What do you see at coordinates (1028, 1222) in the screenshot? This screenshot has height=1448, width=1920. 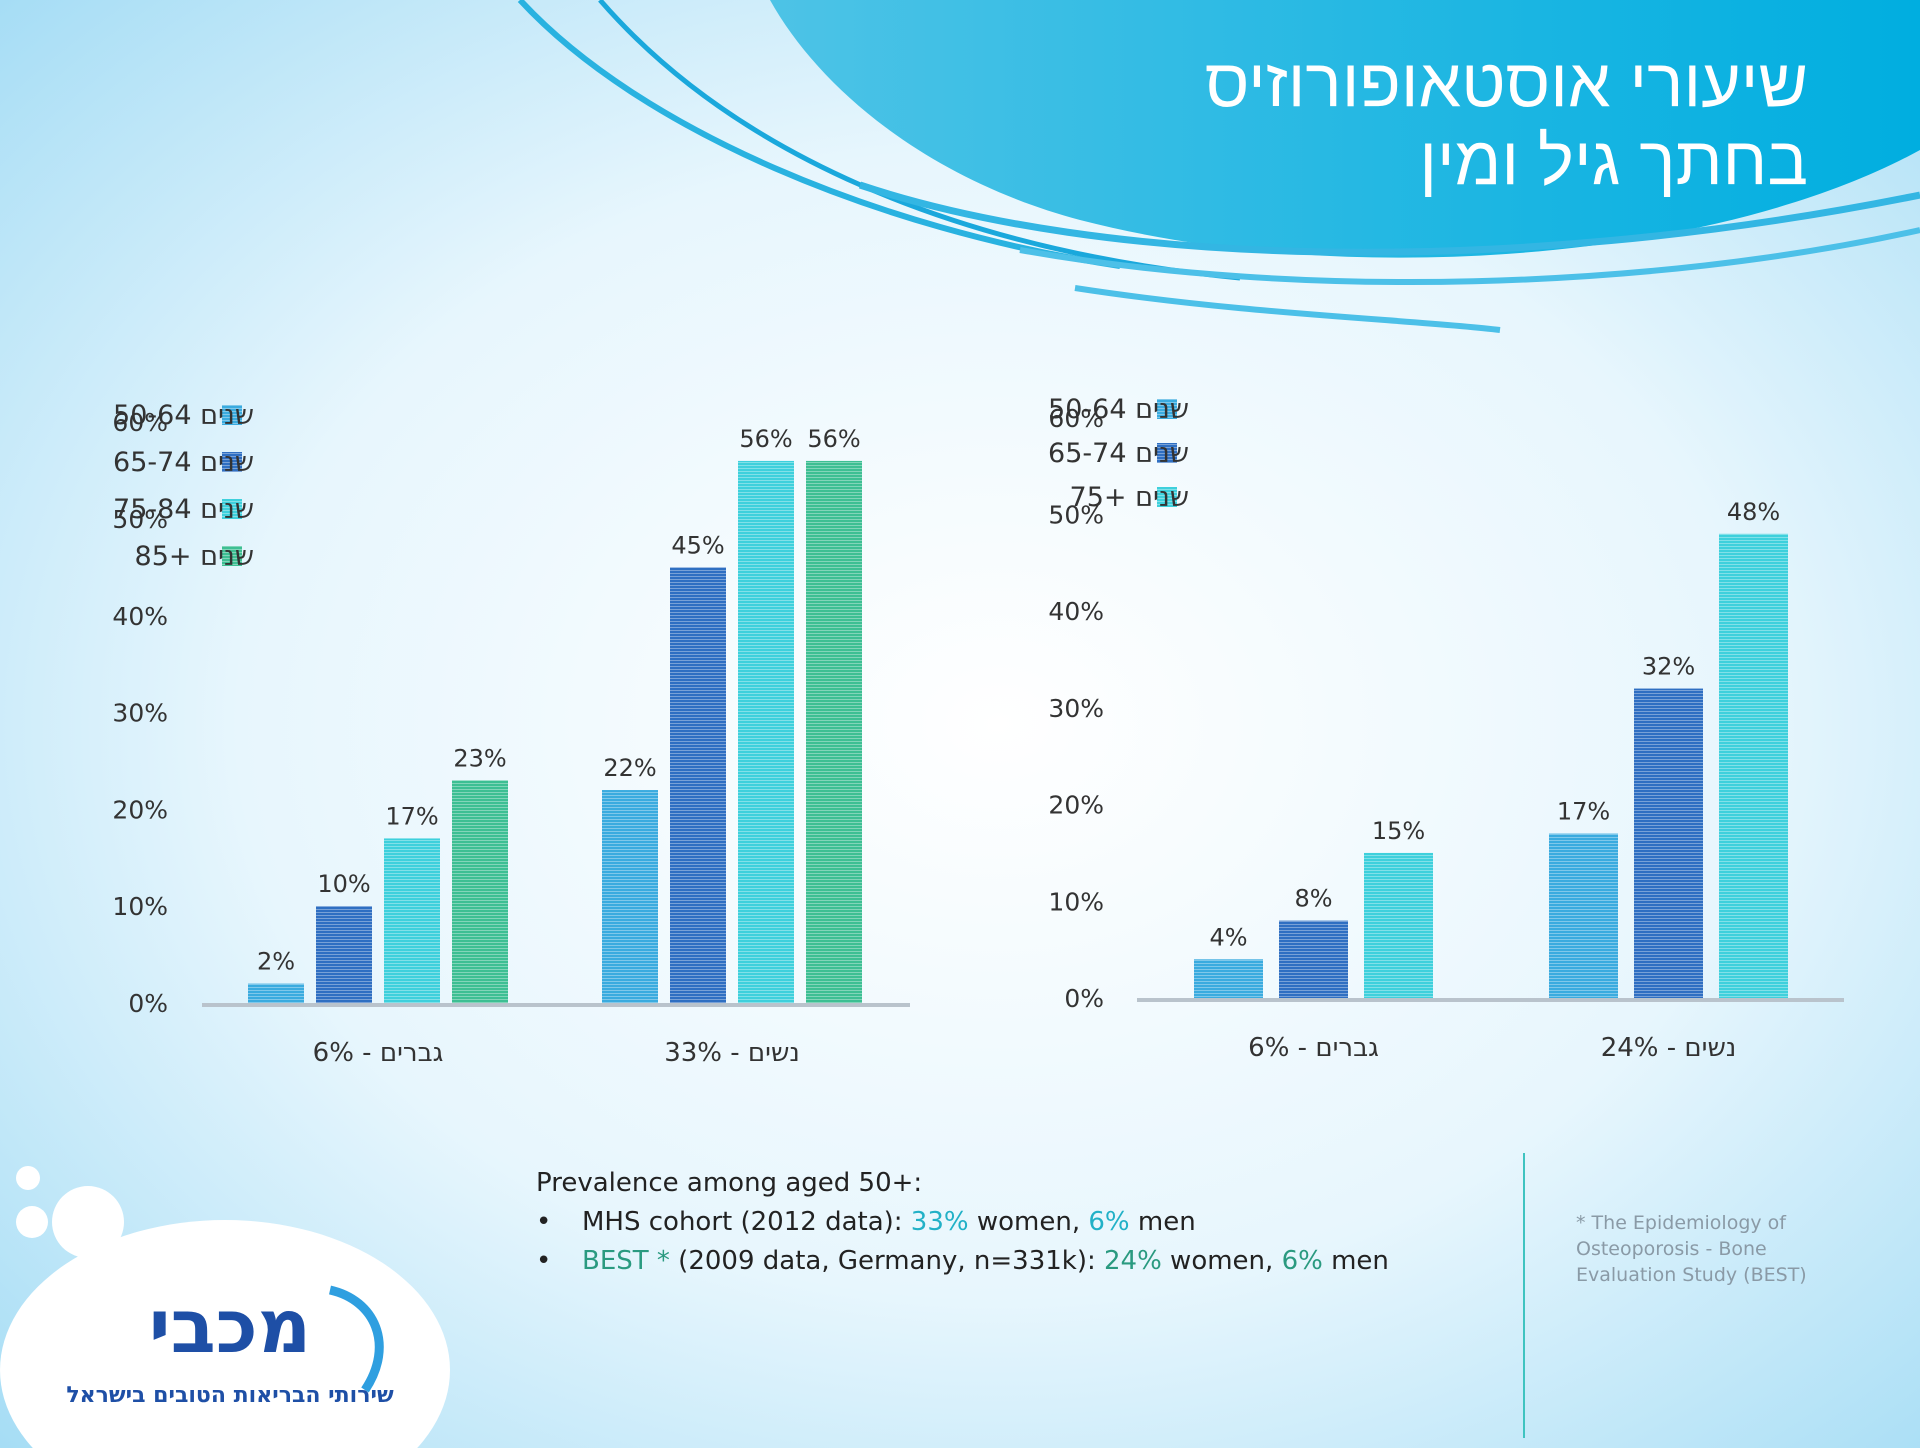 I see `mhs-women-word: women,` at bounding box center [1028, 1222].